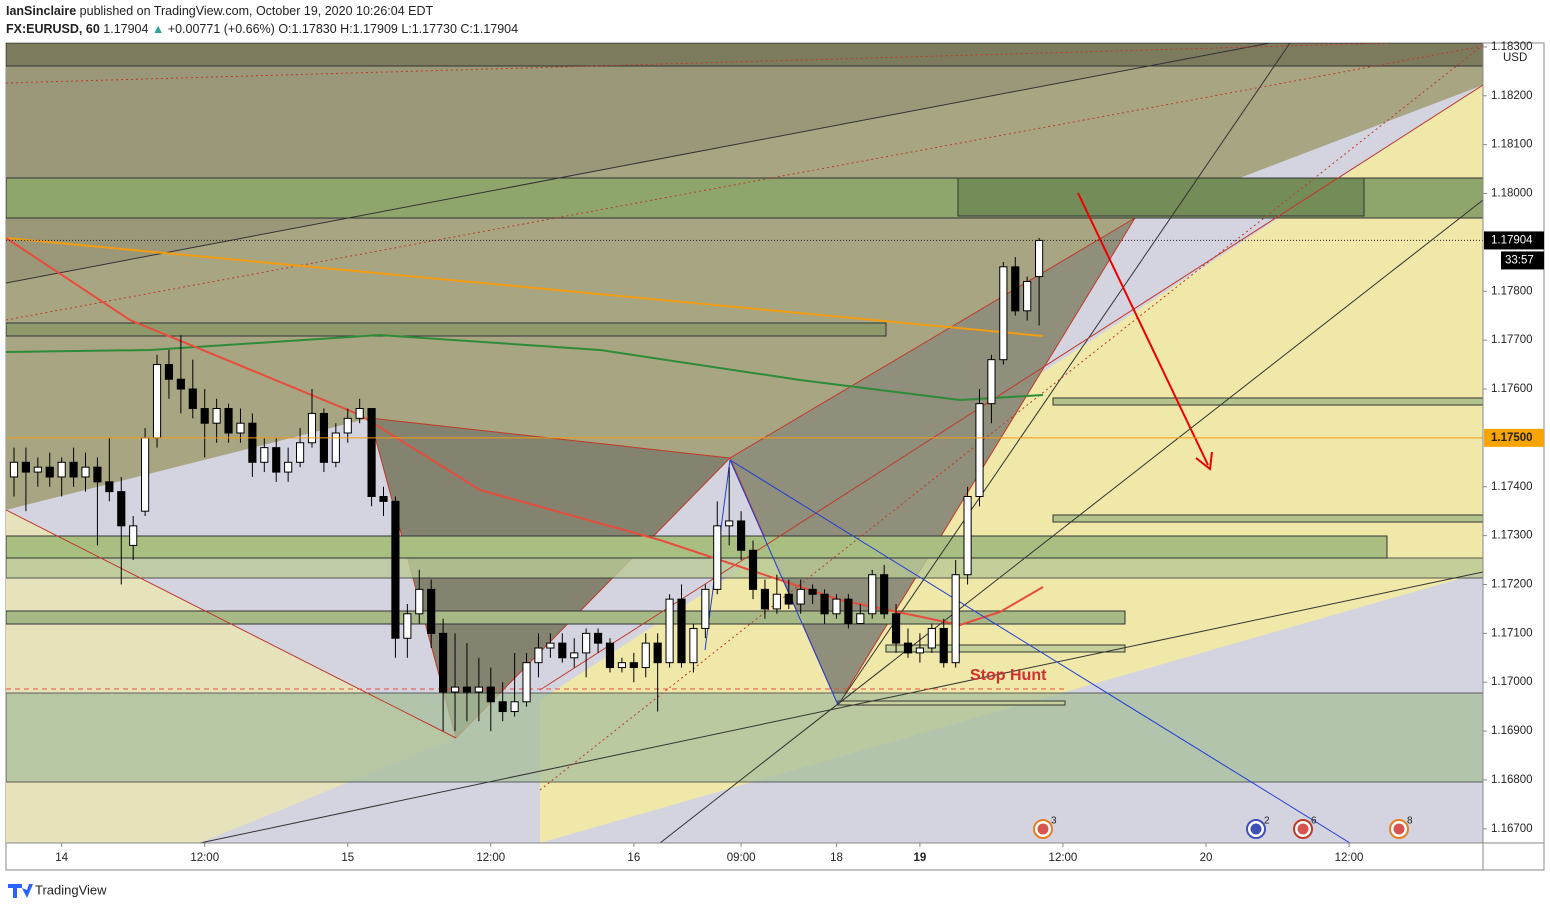  What do you see at coordinates (1206, 858) in the screenshot?
I see `x-tick-label: 20` at bounding box center [1206, 858].